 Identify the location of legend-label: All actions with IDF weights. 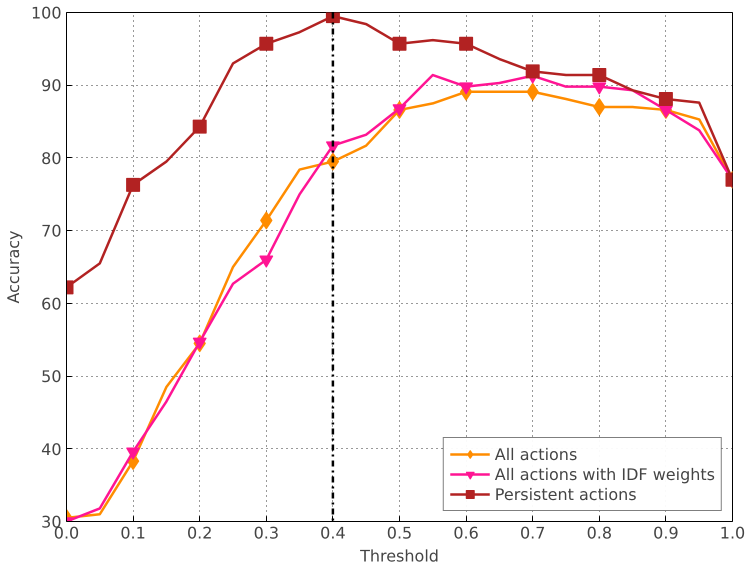
(604, 474).